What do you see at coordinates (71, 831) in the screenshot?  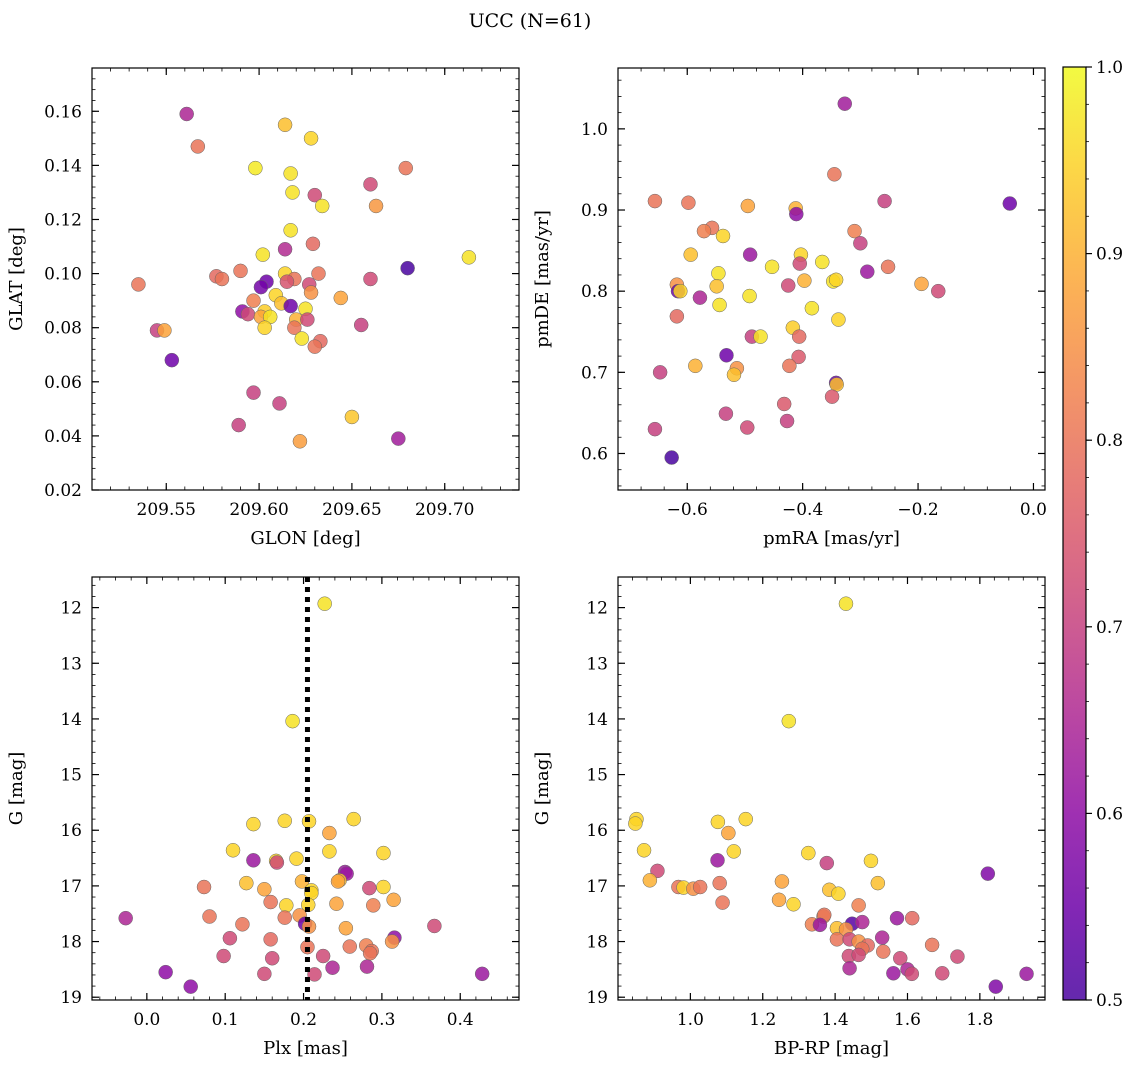 I see `y-tick-label: 16` at bounding box center [71, 831].